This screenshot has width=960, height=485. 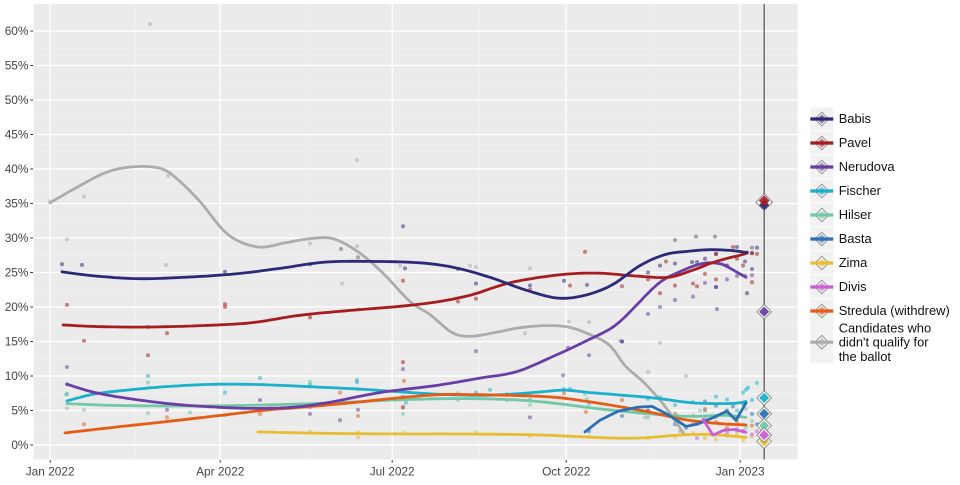 What do you see at coordinates (566, 472) in the screenshot?
I see `svg-text: Oct 2022` at bounding box center [566, 472].